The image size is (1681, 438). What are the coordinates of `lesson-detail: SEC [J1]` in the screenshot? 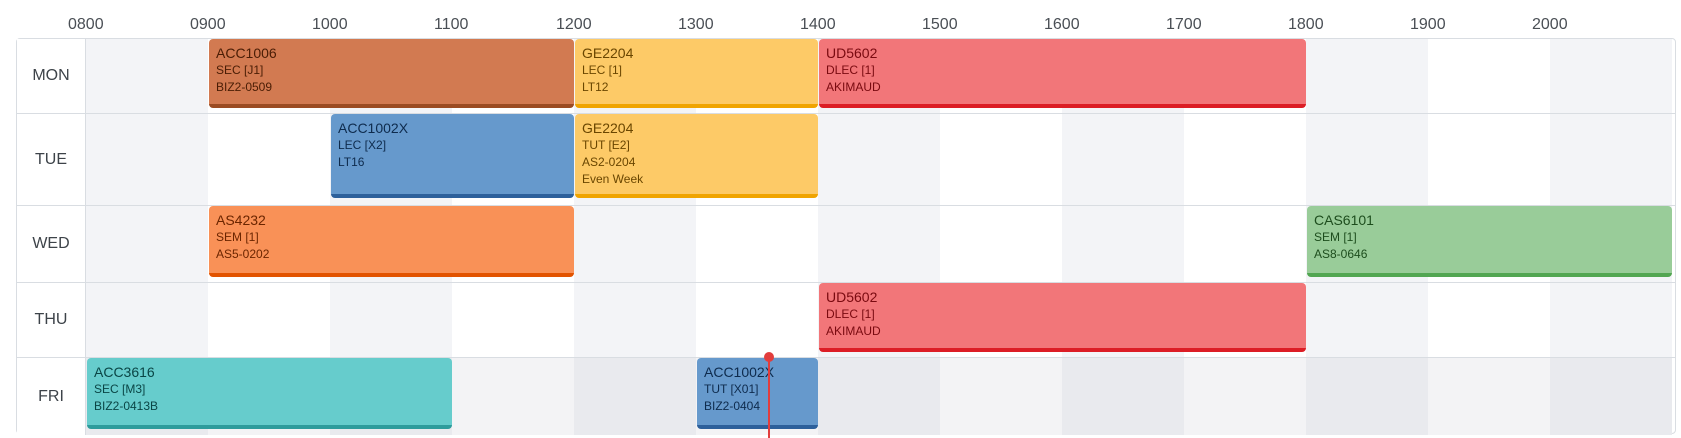 It's located at (240, 70).